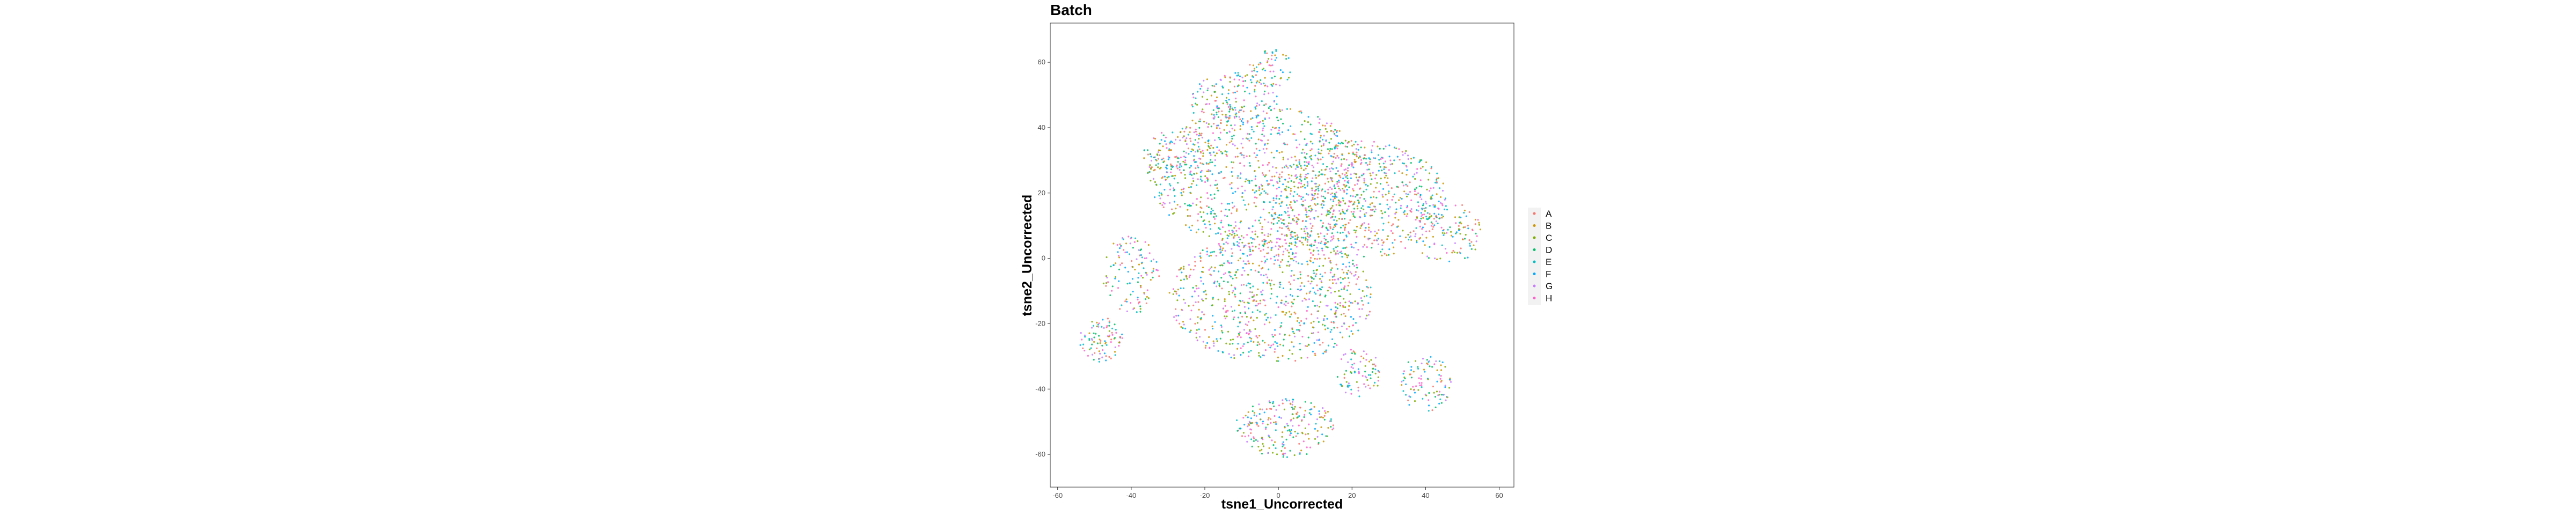  I want to click on y-tick-label: 40, so click(1041, 127).